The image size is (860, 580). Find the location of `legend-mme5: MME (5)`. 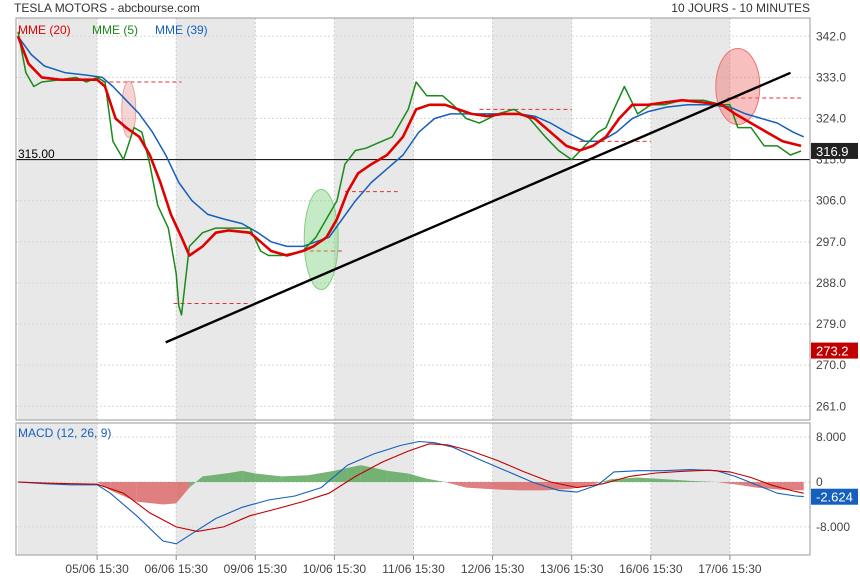

legend-mme5: MME (5) is located at coordinates (115, 30).